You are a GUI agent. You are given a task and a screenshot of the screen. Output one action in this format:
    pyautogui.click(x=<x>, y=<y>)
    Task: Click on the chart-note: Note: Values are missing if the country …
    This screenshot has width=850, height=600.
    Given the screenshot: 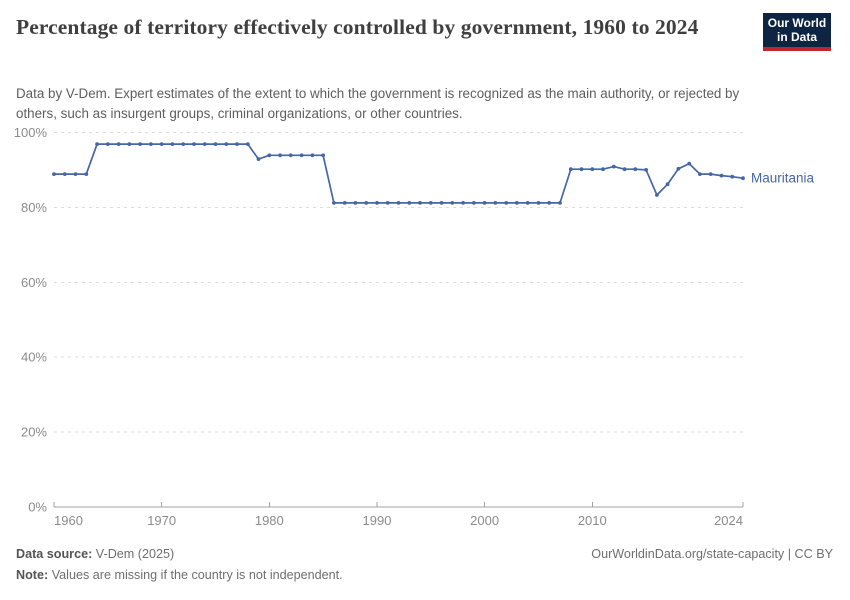 What is the action you would take?
    pyautogui.click(x=424, y=575)
    